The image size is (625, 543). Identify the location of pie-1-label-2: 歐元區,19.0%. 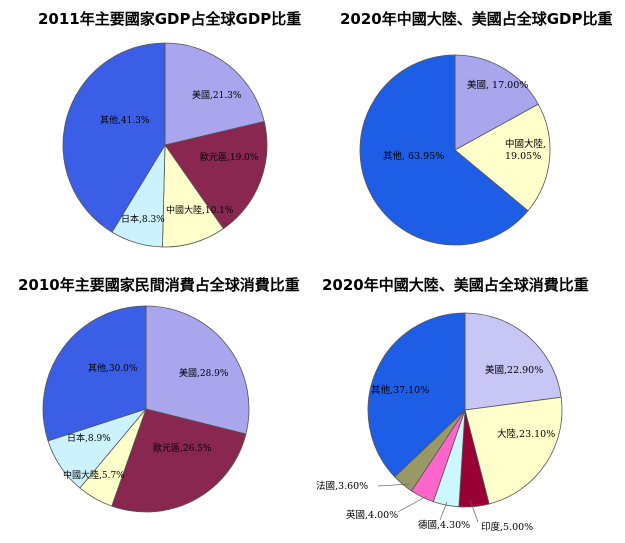
(229, 157).